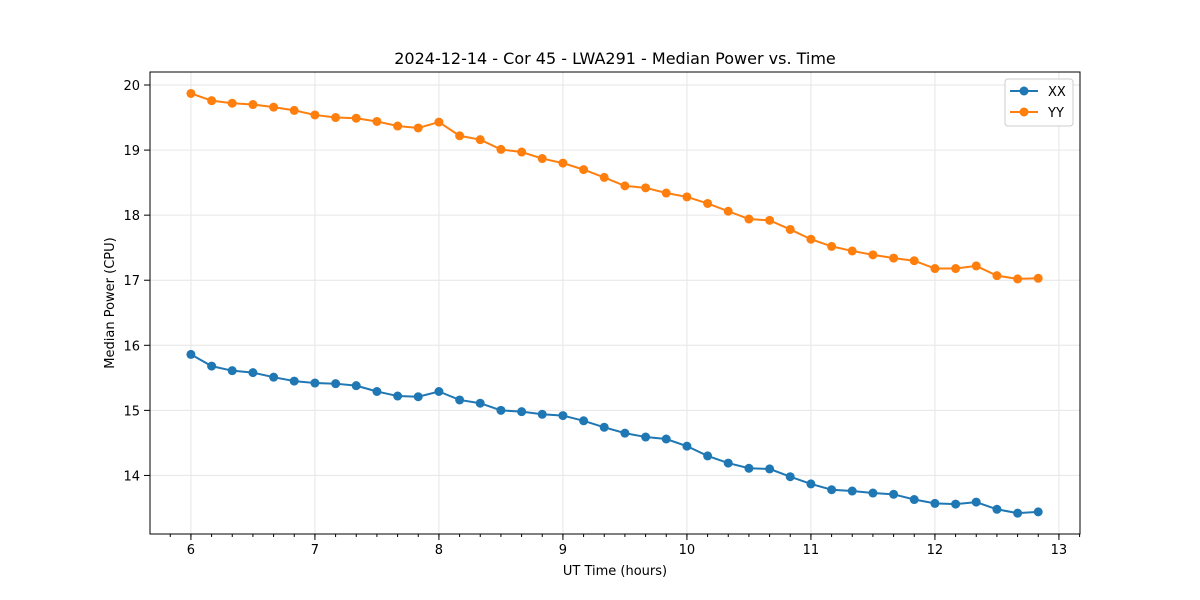  I want to click on x-tick-label: 13, so click(1059, 550).